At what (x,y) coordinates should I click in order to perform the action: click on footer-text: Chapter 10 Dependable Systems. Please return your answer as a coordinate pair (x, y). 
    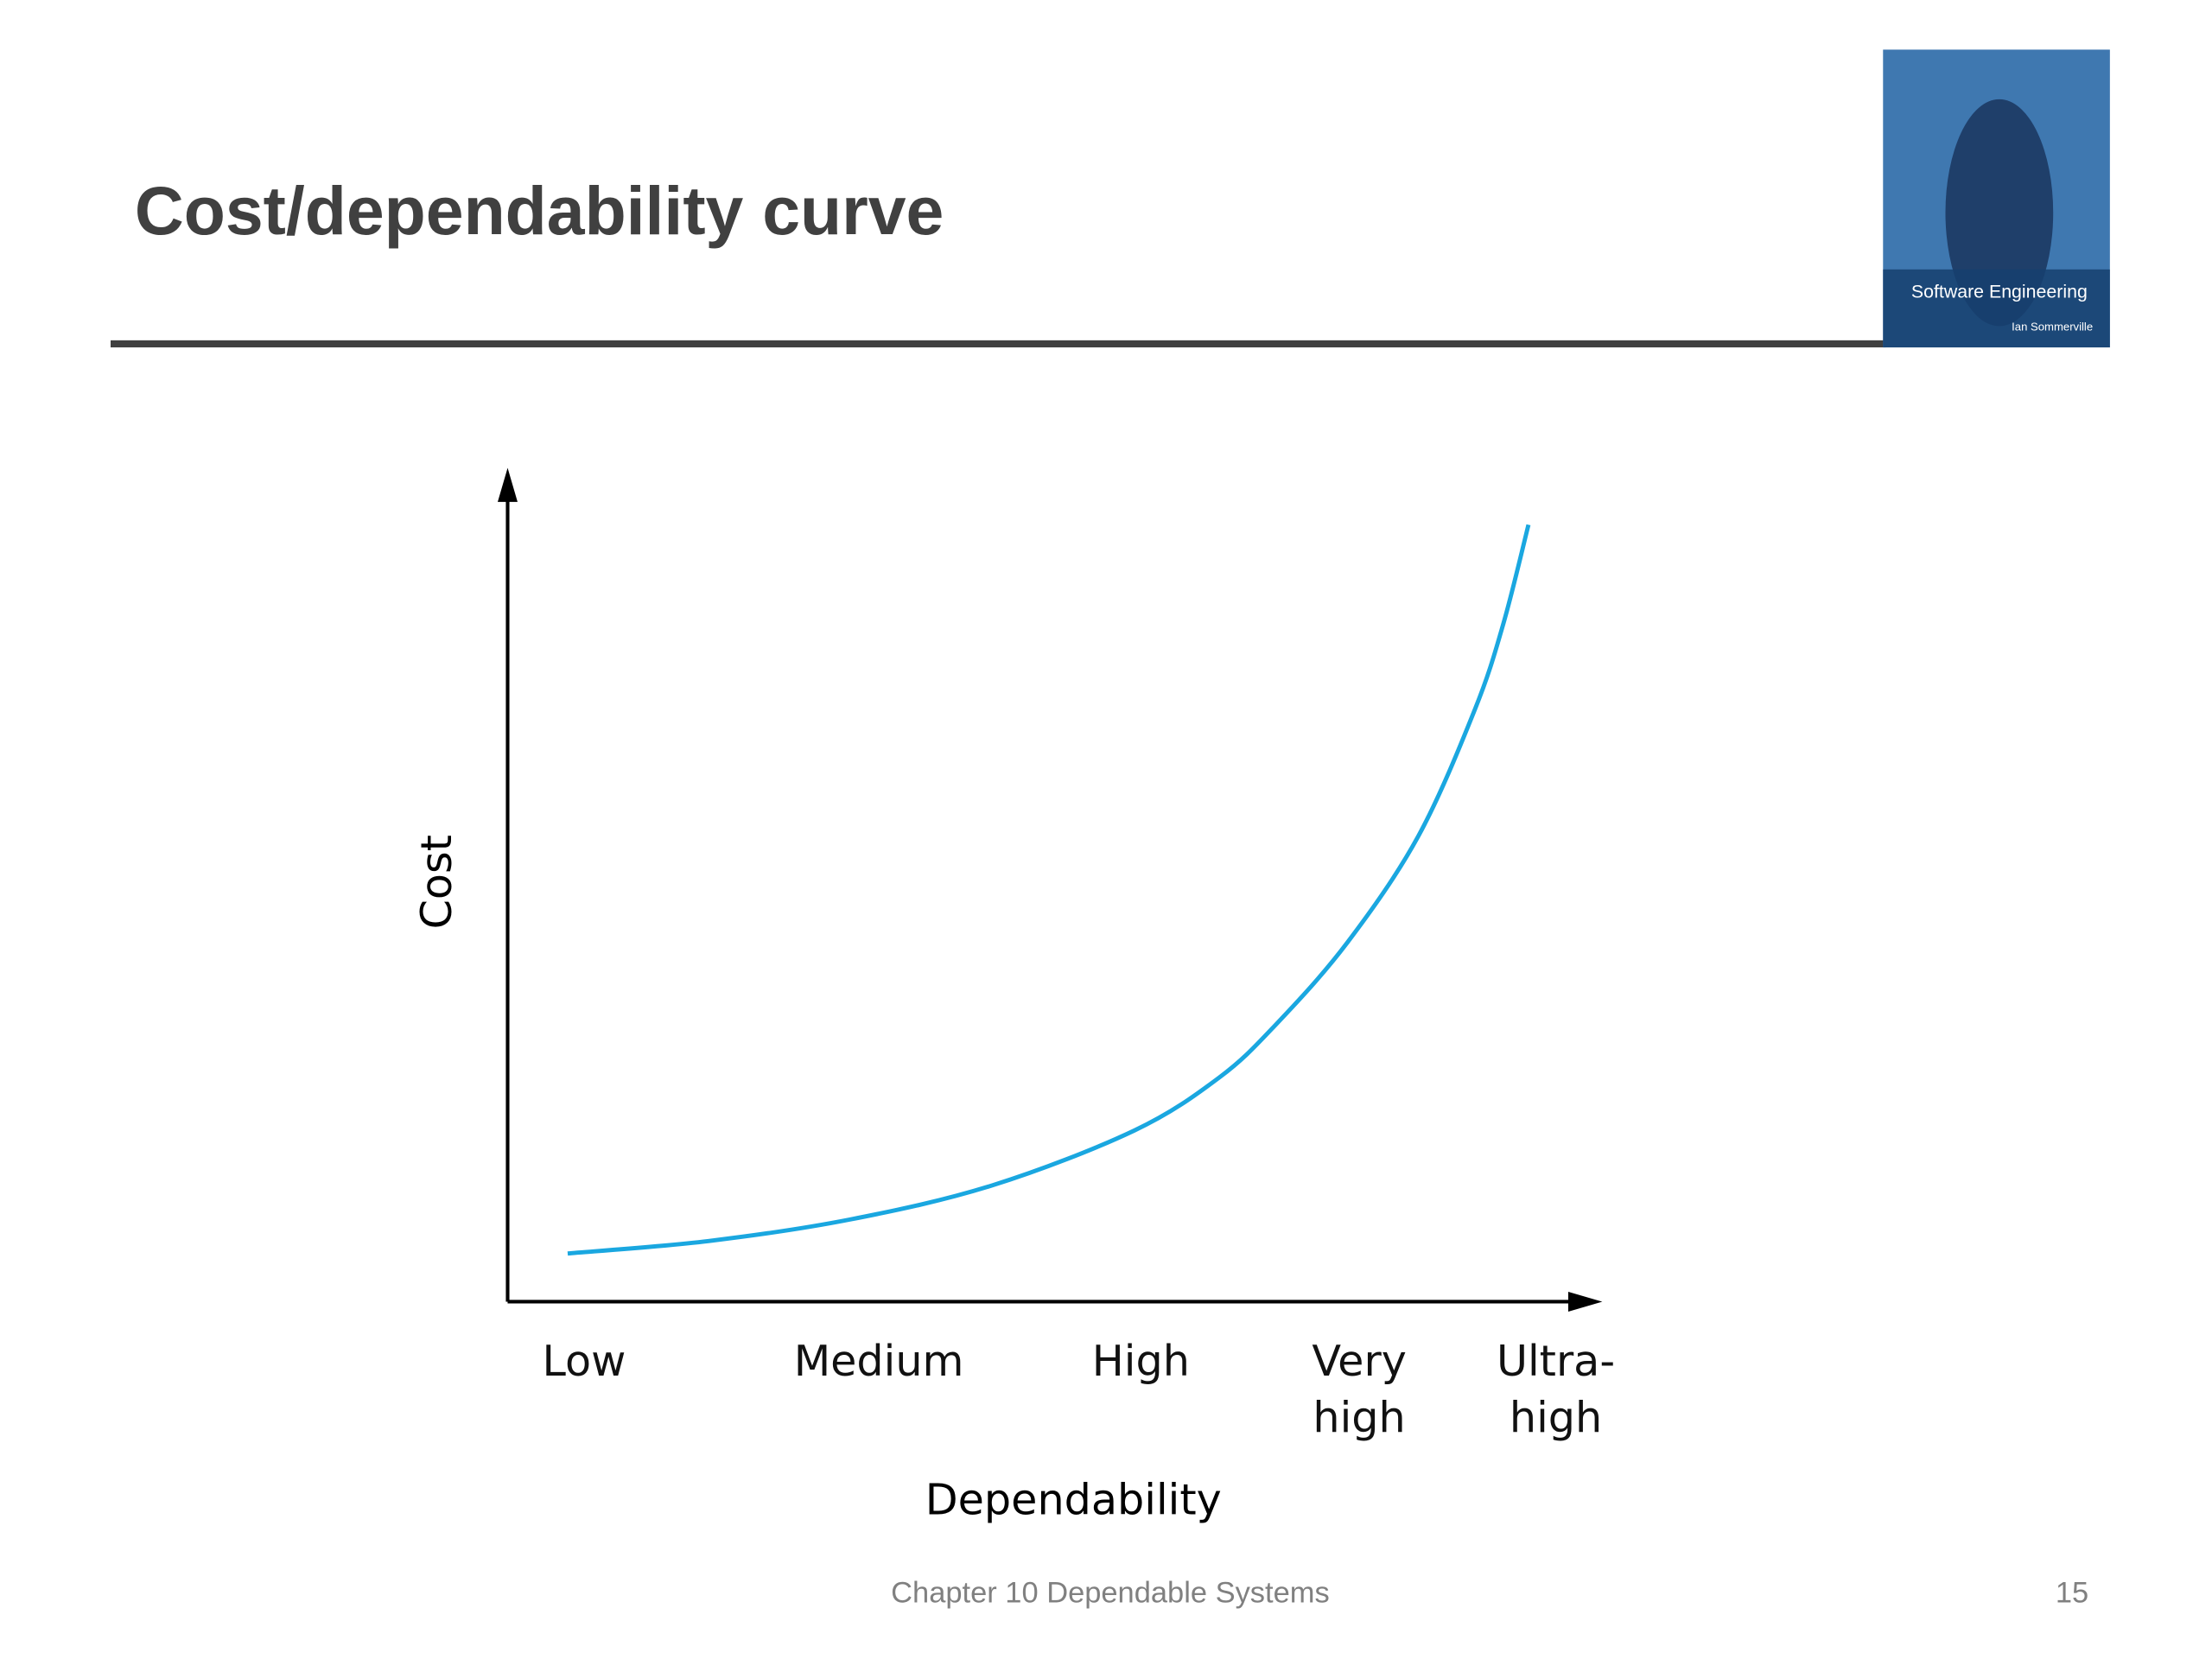
    Looking at the image, I should click on (1110, 1592).